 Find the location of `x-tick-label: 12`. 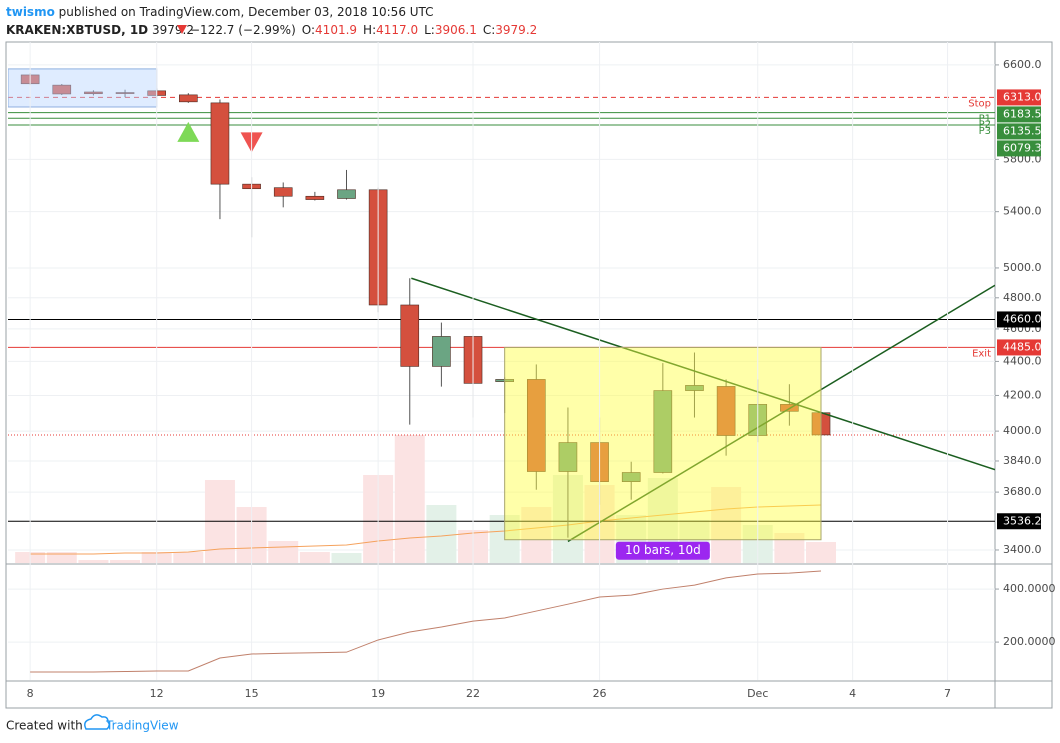

x-tick-label: 12 is located at coordinates (157, 693).